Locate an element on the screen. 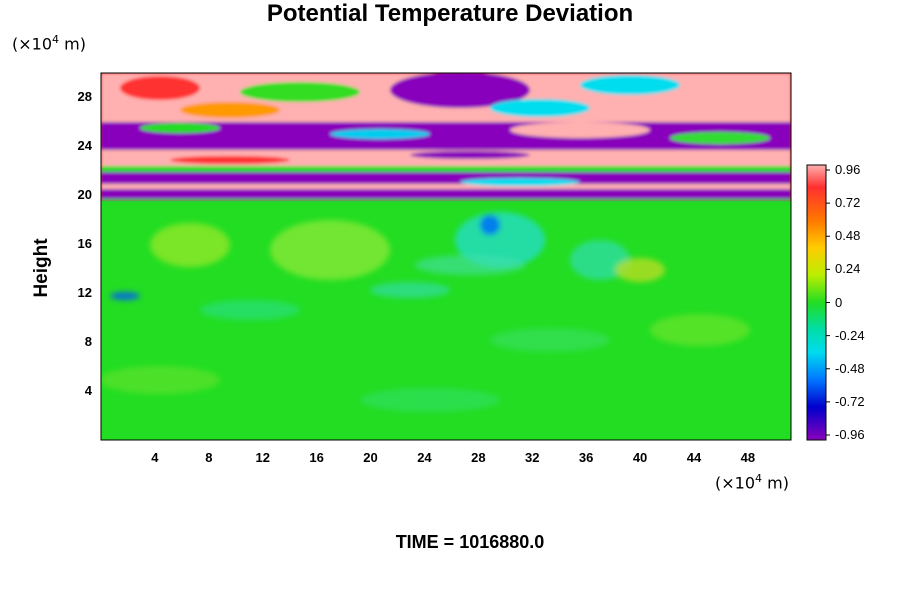 This screenshot has width=900, height=600. y-tick-label: 20 is located at coordinates (84, 195).